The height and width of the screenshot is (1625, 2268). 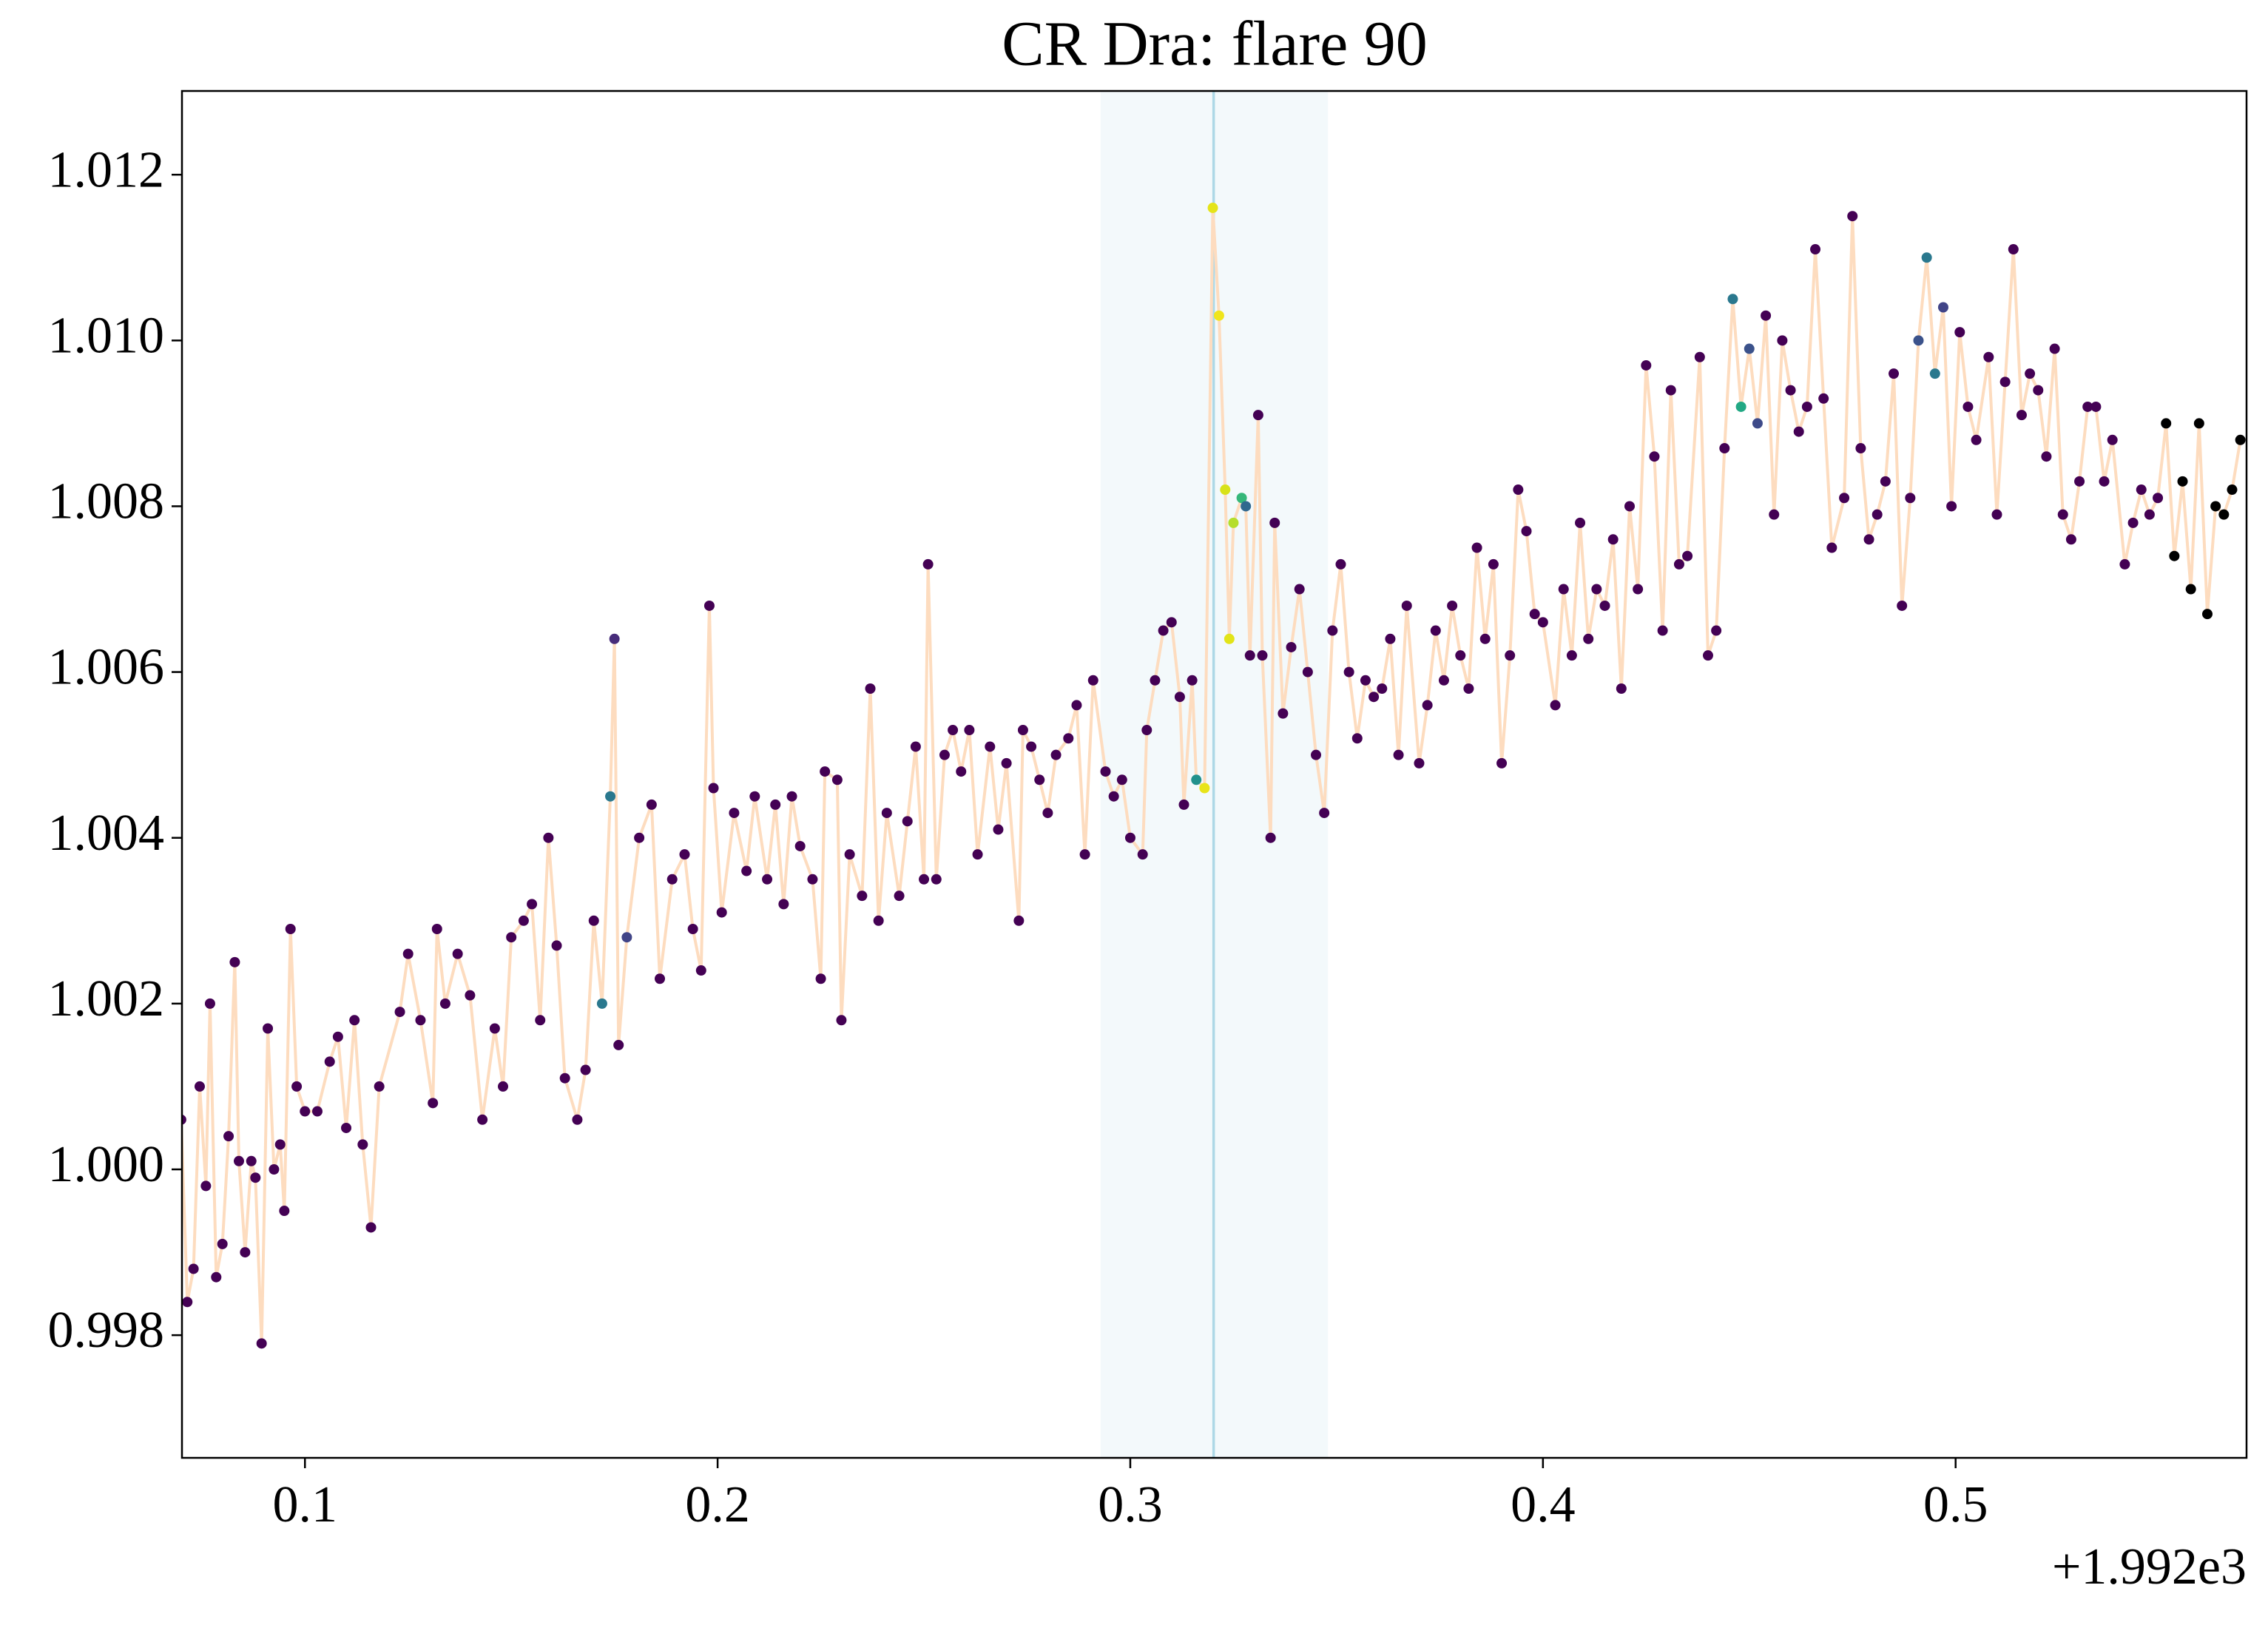 I want to click on x-tick-label: 0.5, so click(x=1955, y=1504).